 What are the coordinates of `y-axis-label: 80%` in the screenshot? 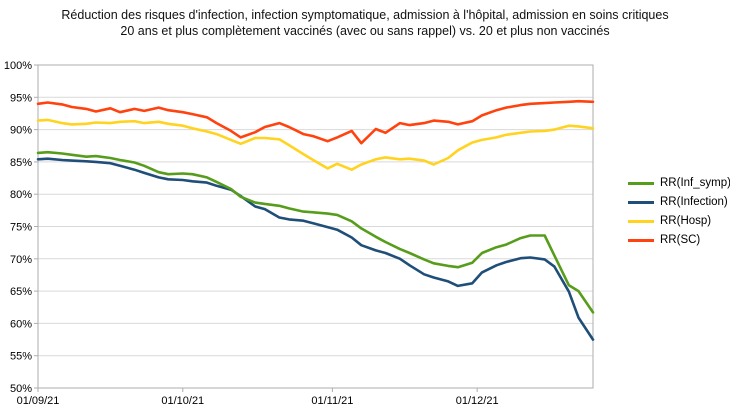 It's located at (21, 195).